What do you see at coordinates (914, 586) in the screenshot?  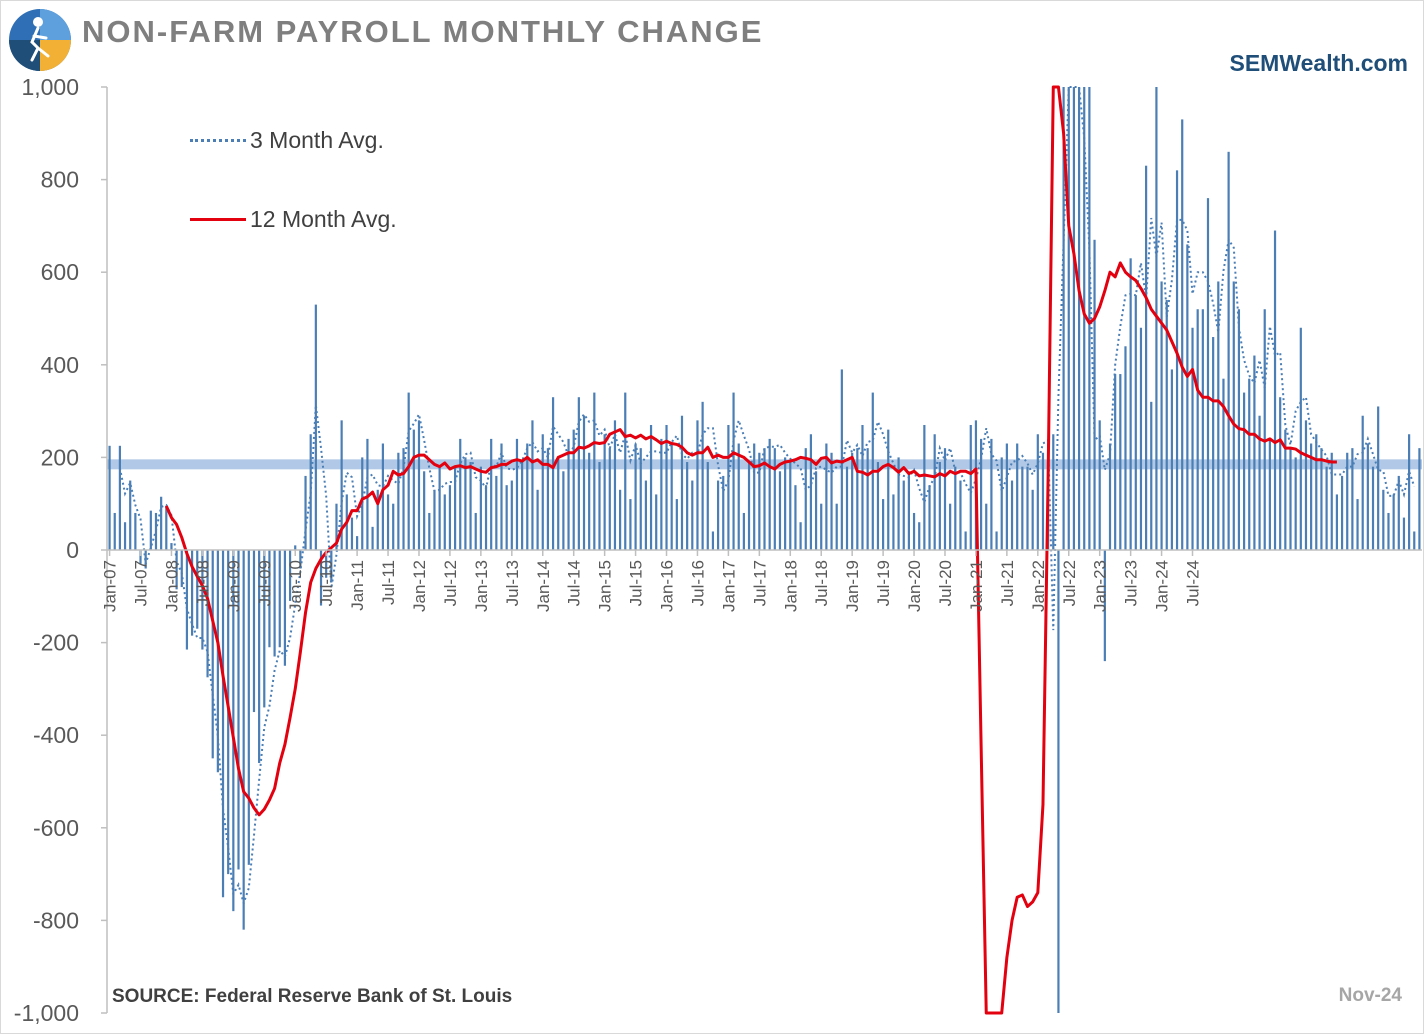 I see `x-tick-label: Jan-20` at bounding box center [914, 586].